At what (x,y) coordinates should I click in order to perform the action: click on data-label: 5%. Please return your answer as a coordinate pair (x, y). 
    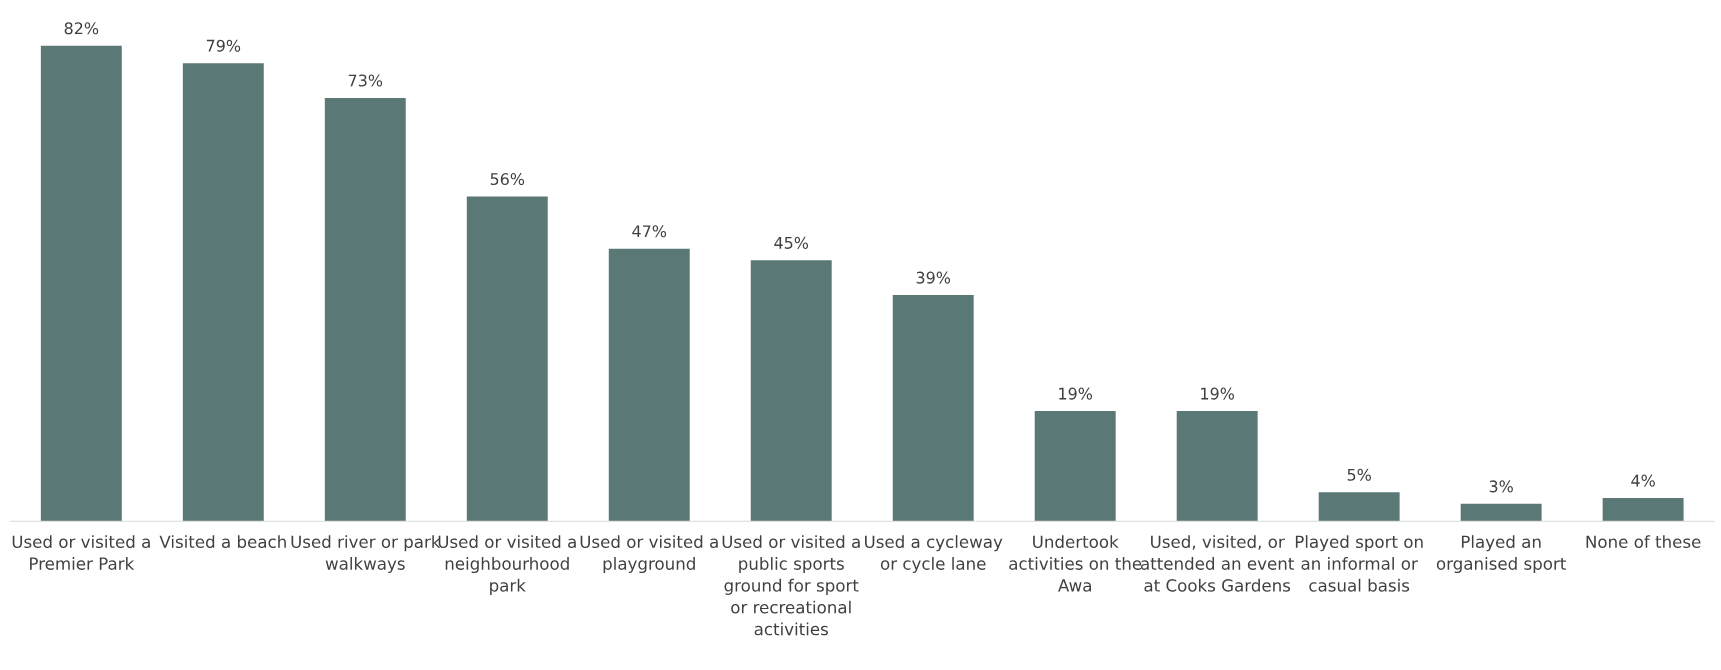
    Looking at the image, I should click on (1359, 474).